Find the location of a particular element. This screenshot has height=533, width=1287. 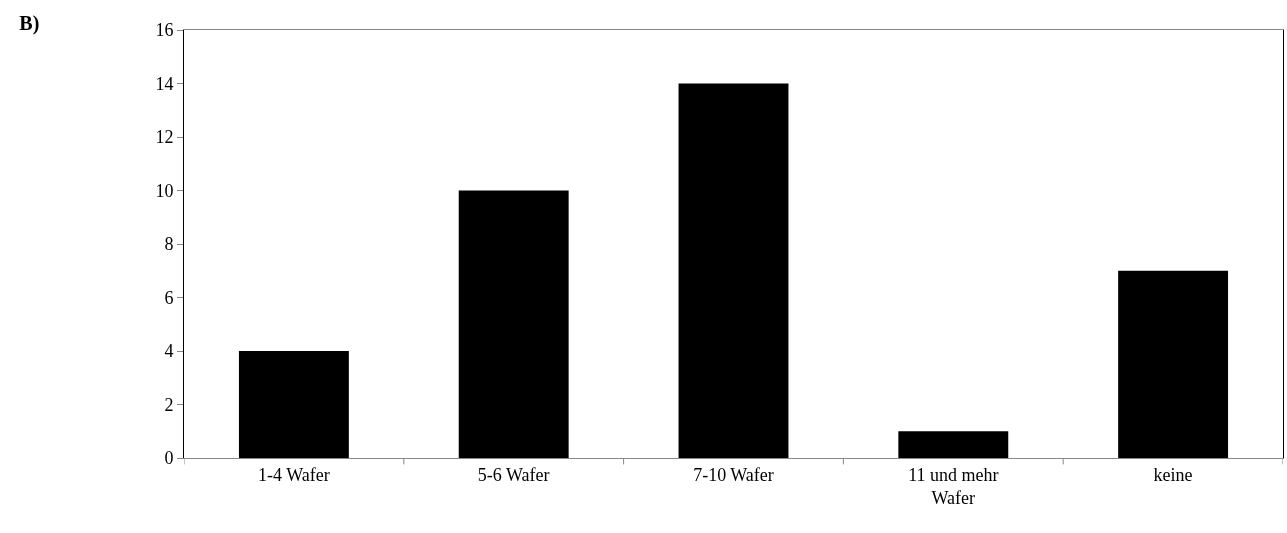

y-tick-label: 6 is located at coordinates (169, 297).